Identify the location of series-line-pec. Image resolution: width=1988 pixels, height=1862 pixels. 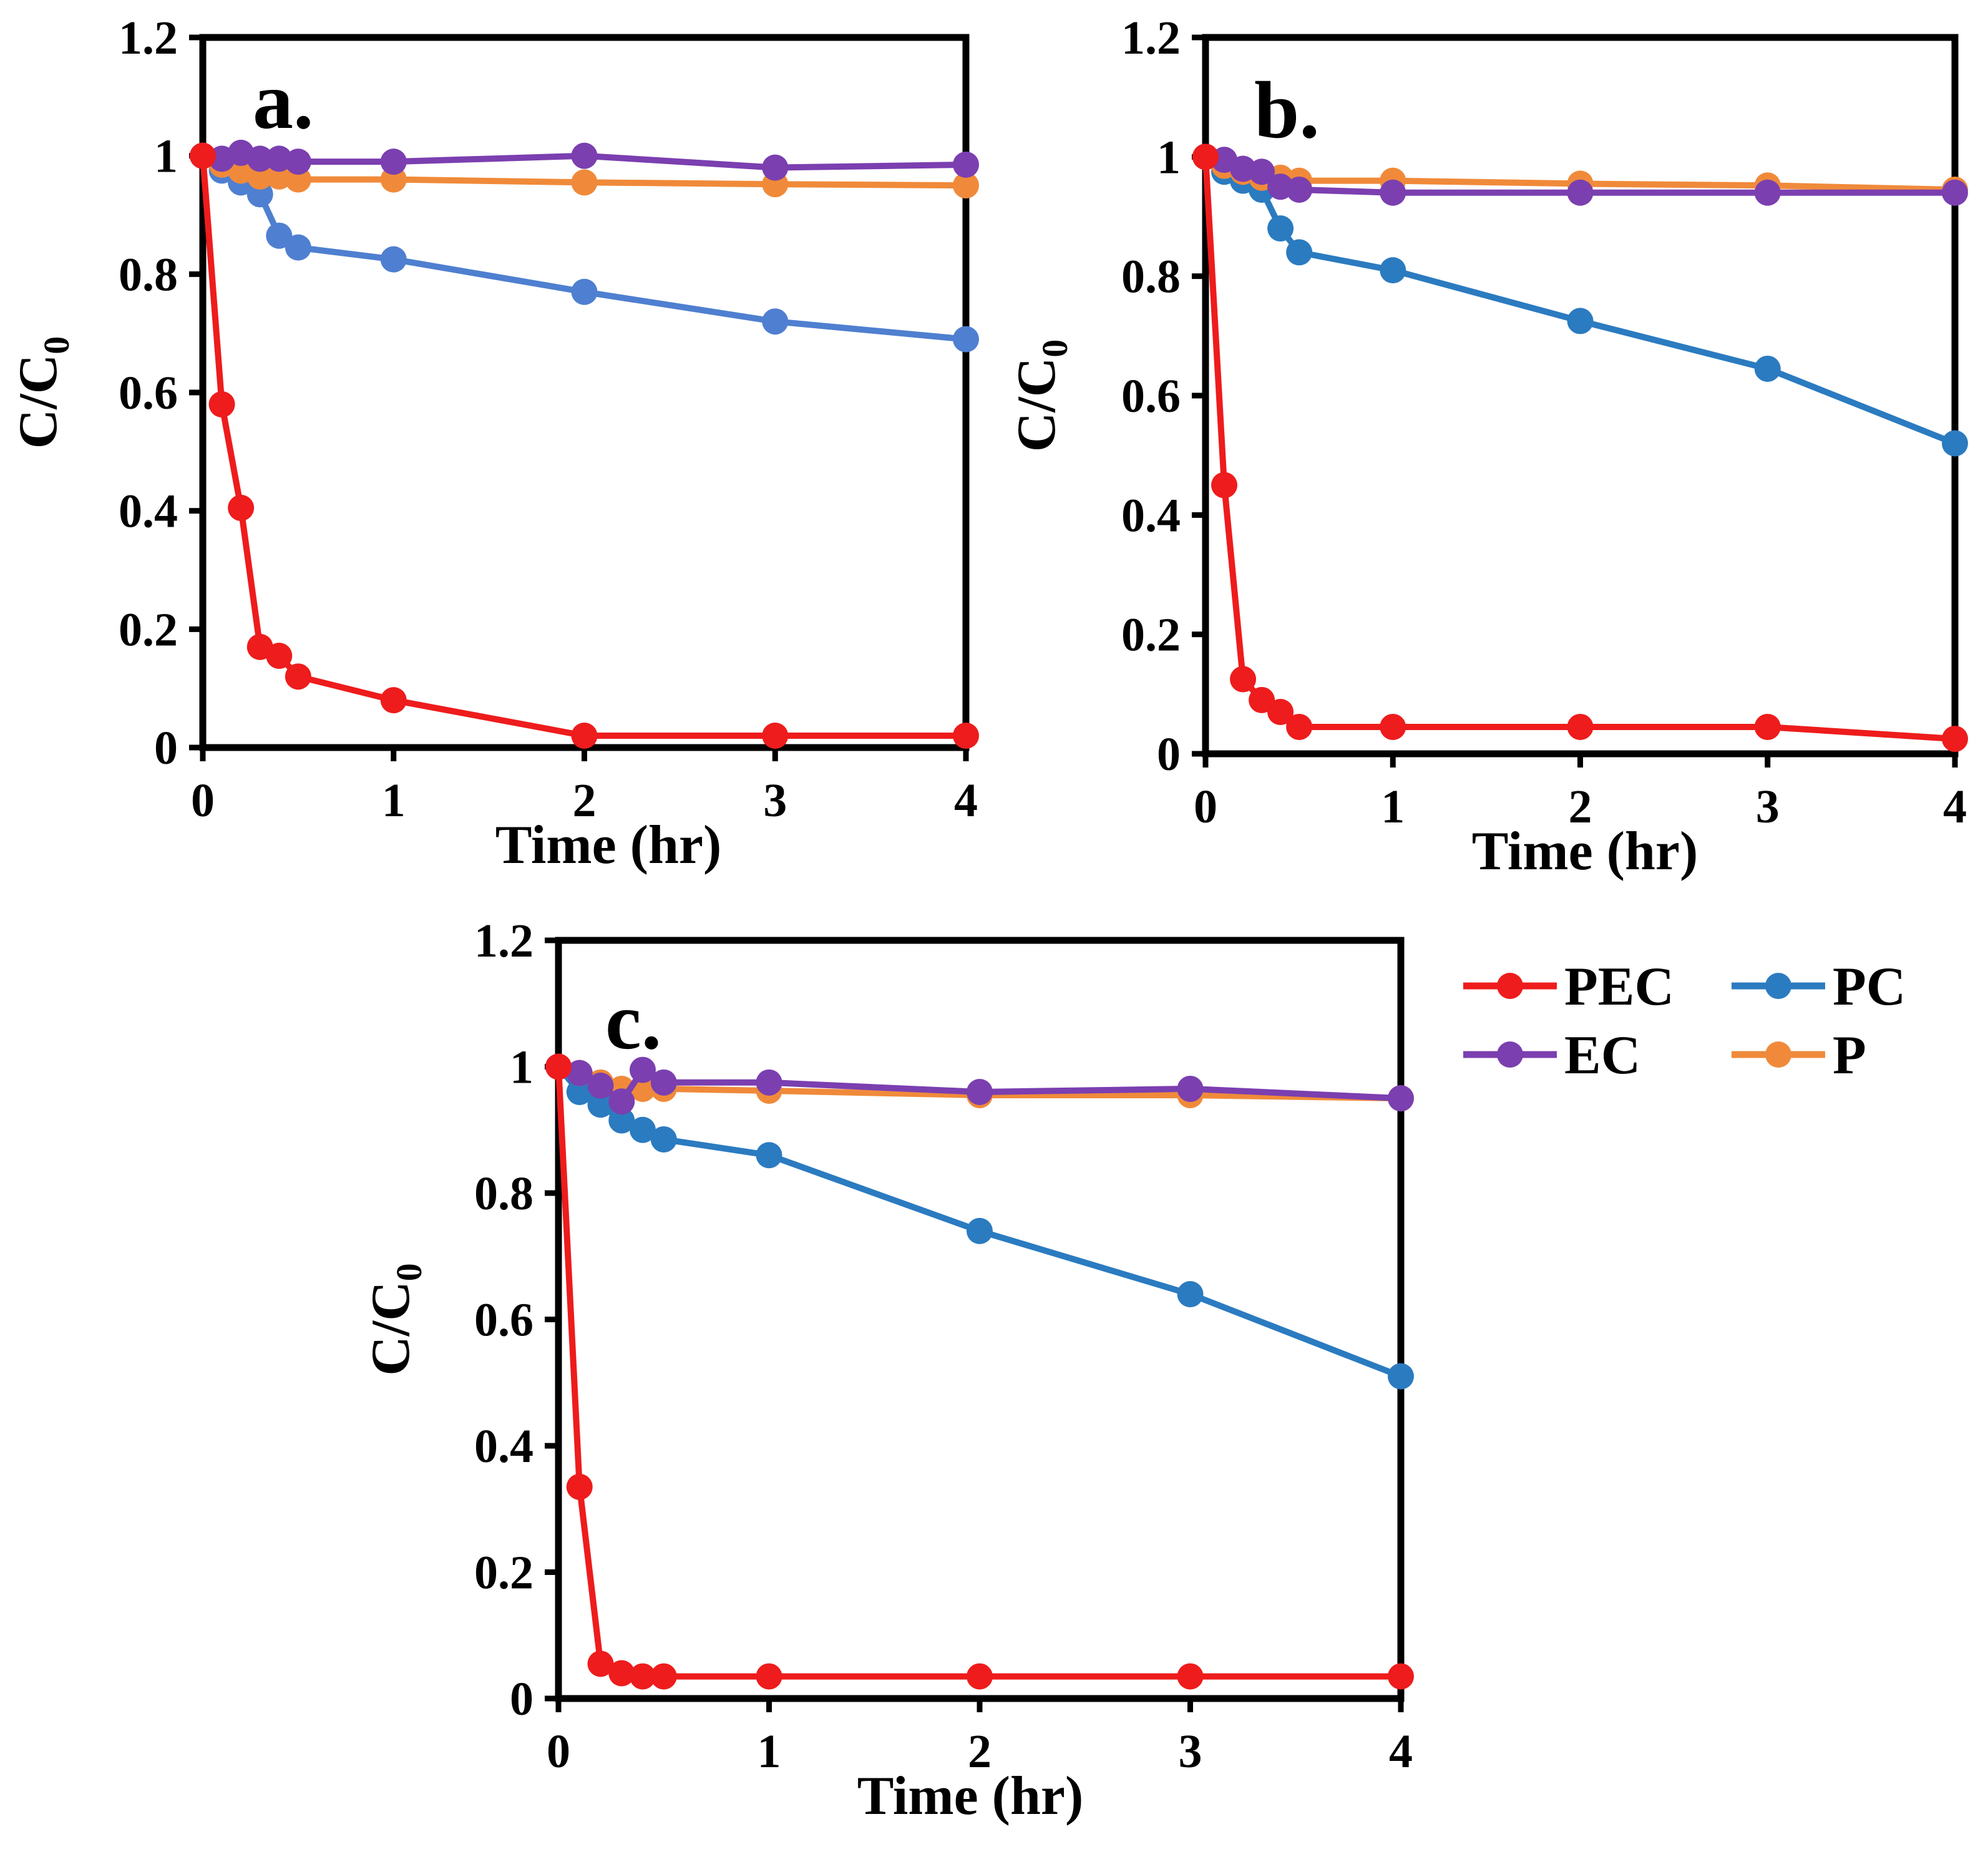
(583, 447).